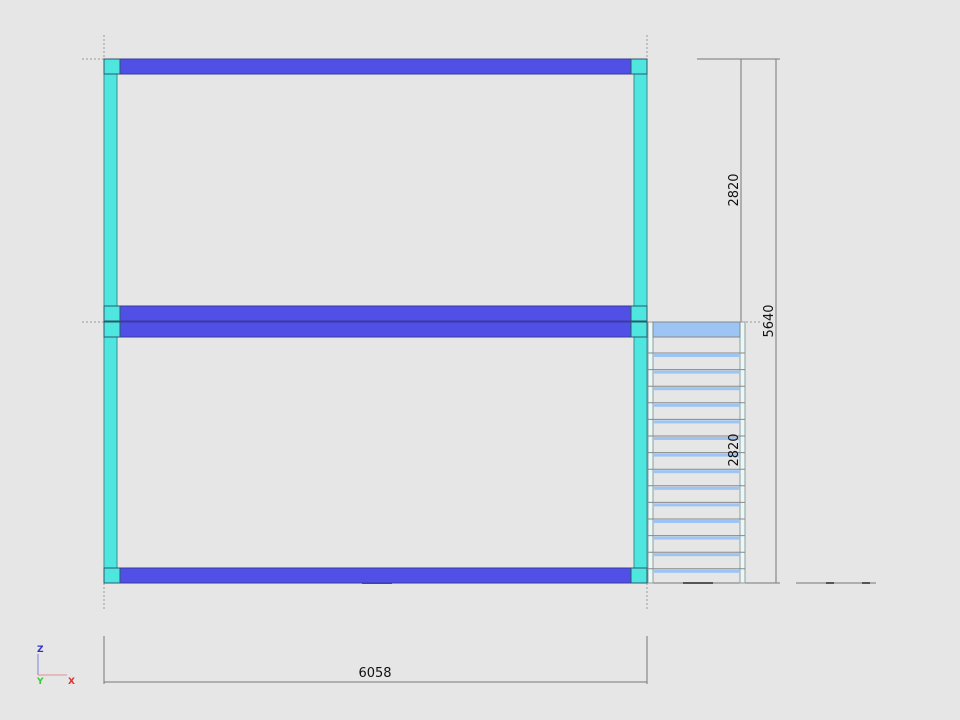 The width and height of the screenshot is (960, 720). I want to click on x-axis-label: X, so click(71, 682).